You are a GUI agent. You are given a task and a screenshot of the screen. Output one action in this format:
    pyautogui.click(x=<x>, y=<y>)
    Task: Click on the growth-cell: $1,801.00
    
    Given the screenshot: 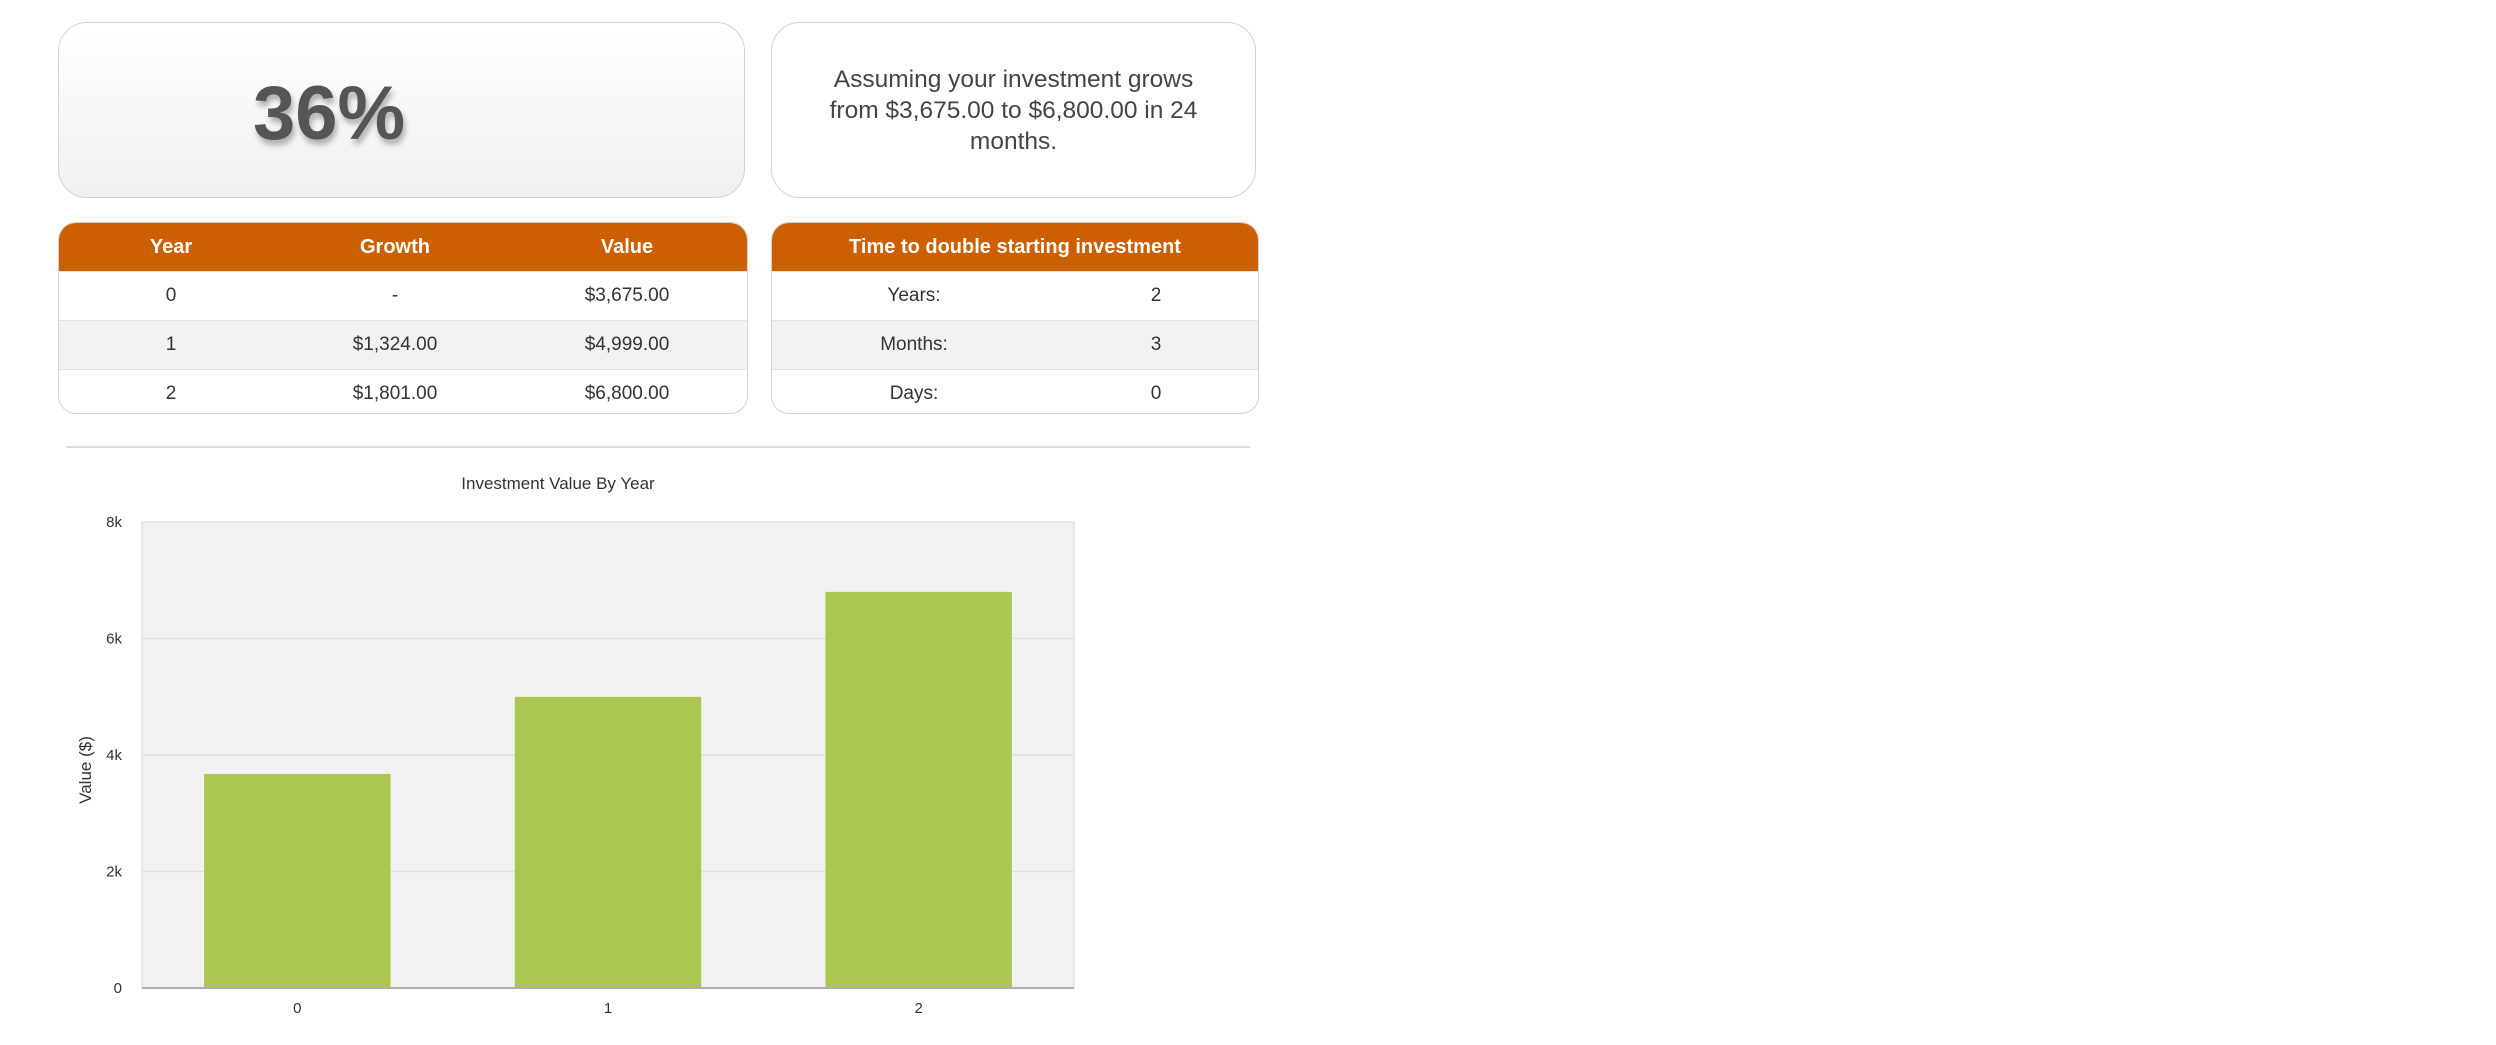 What is the action you would take?
    pyautogui.click(x=395, y=393)
    